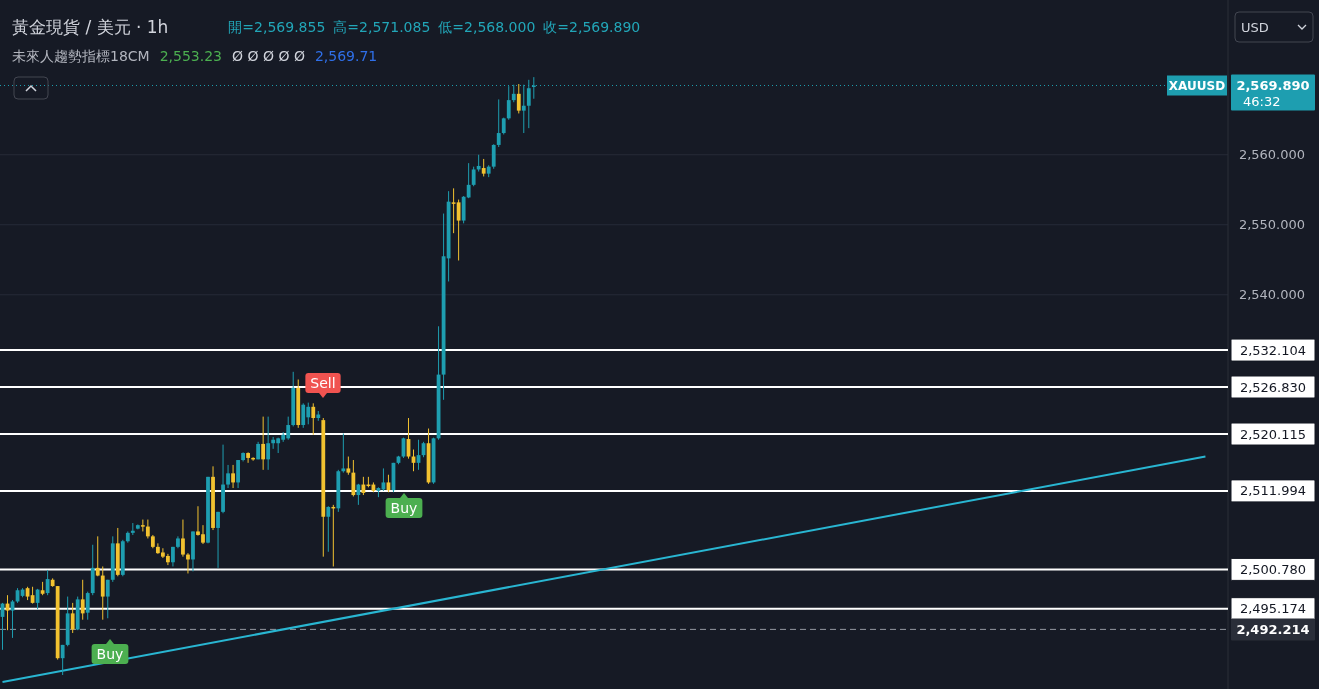  I want to click on annotation: 高=2,571.085, so click(382, 27).